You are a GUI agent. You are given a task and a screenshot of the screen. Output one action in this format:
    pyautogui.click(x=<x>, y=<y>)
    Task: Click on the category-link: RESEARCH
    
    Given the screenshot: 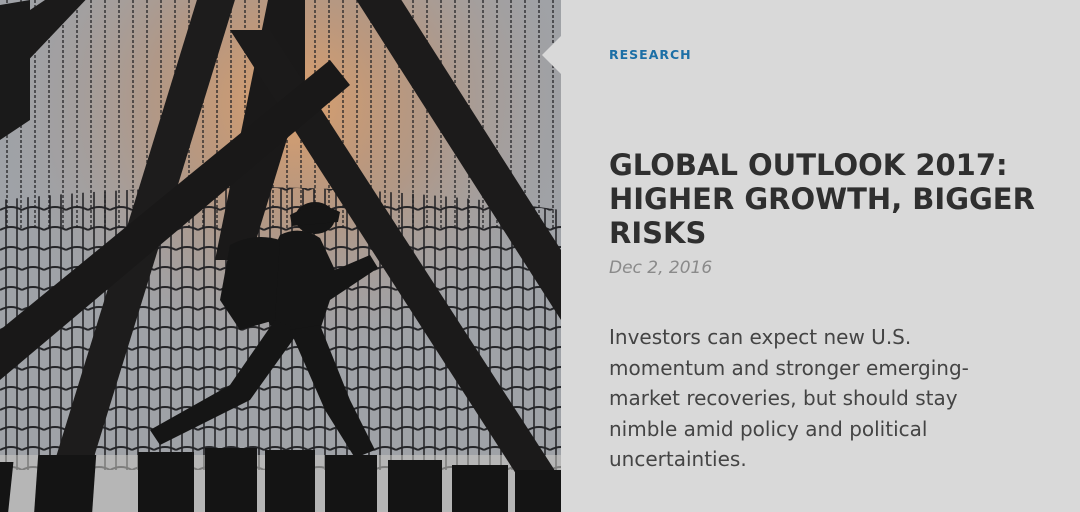 What is the action you would take?
    pyautogui.click(x=650, y=54)
    